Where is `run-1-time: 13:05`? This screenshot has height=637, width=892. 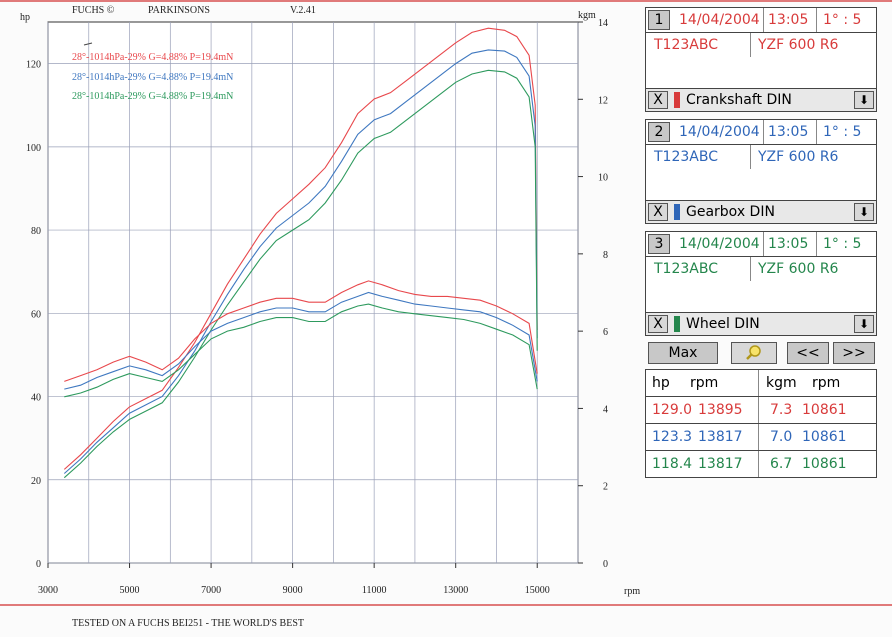 run-1-time: 13:05 is located at coordinates (788, 20).